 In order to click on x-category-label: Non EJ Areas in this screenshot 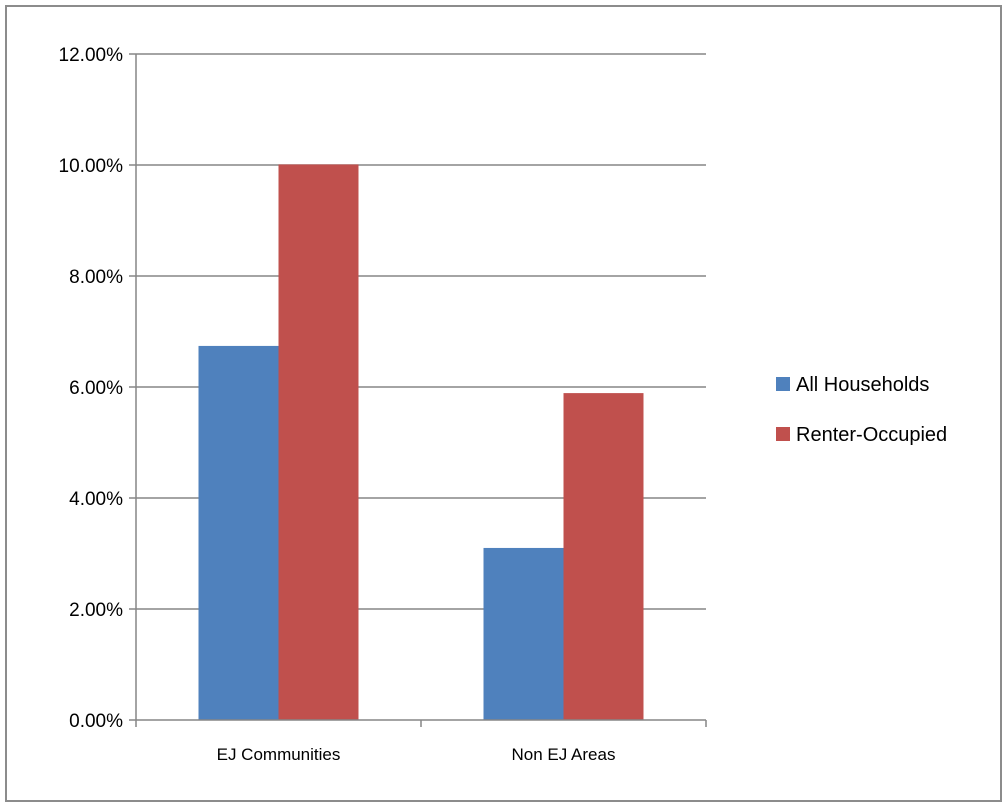, I will do `click(564, 754)`.